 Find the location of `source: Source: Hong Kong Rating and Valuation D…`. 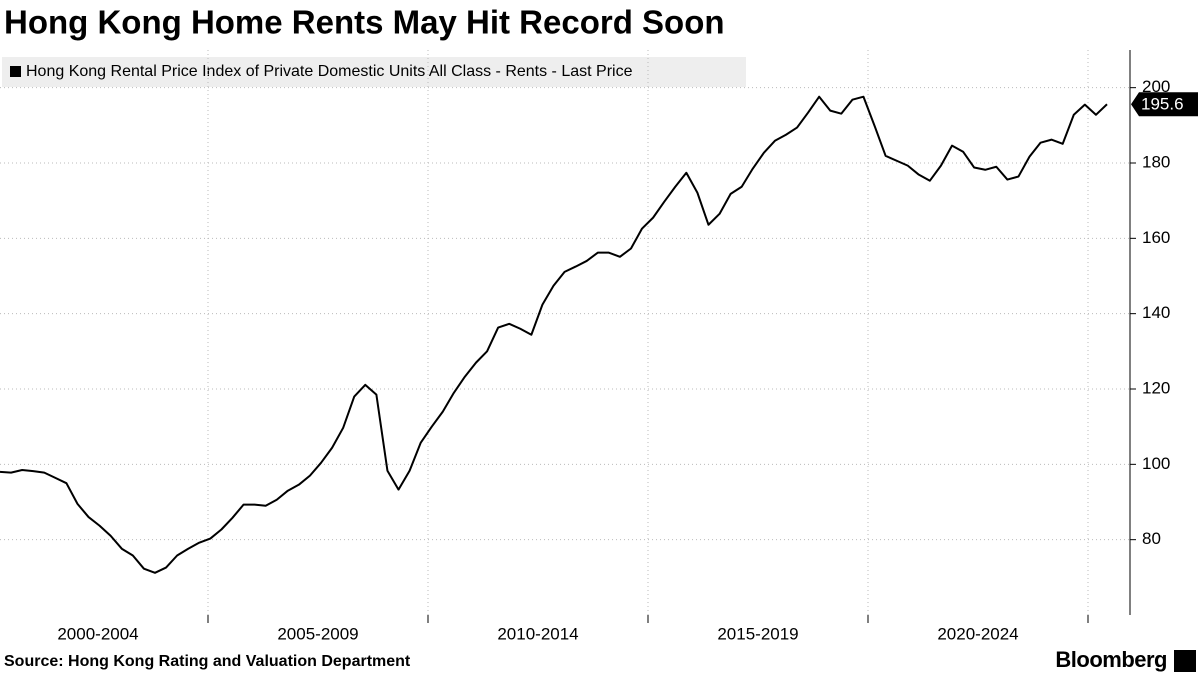

source: Source: Hong Kong Rating and Valuation D… is located at coordinates (207, 661).